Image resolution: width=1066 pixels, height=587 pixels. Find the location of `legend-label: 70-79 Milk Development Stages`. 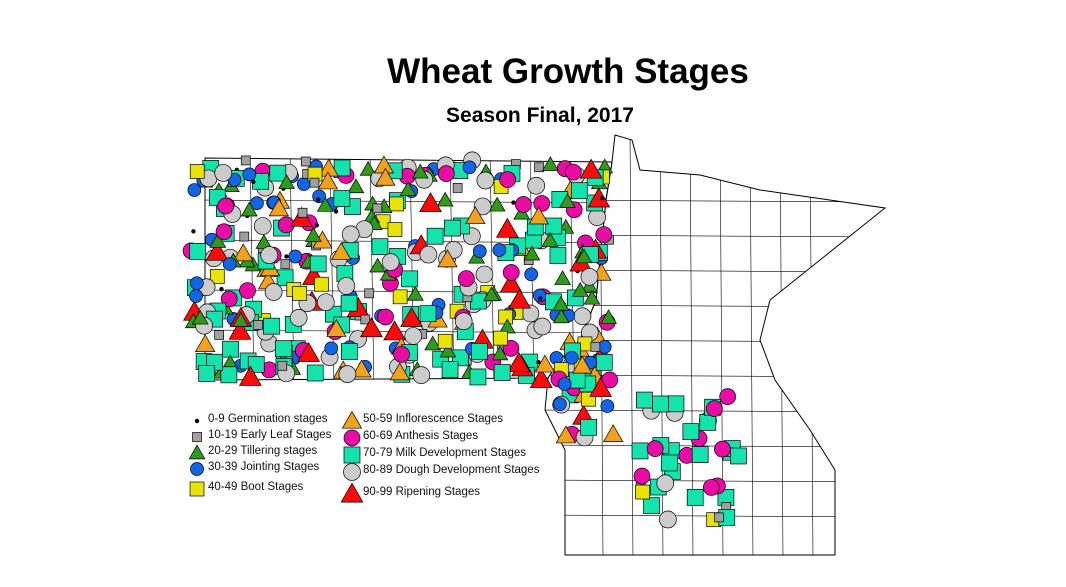

legend-label: 70-79 Milk Development Stages is located at coordinates (444, 453).